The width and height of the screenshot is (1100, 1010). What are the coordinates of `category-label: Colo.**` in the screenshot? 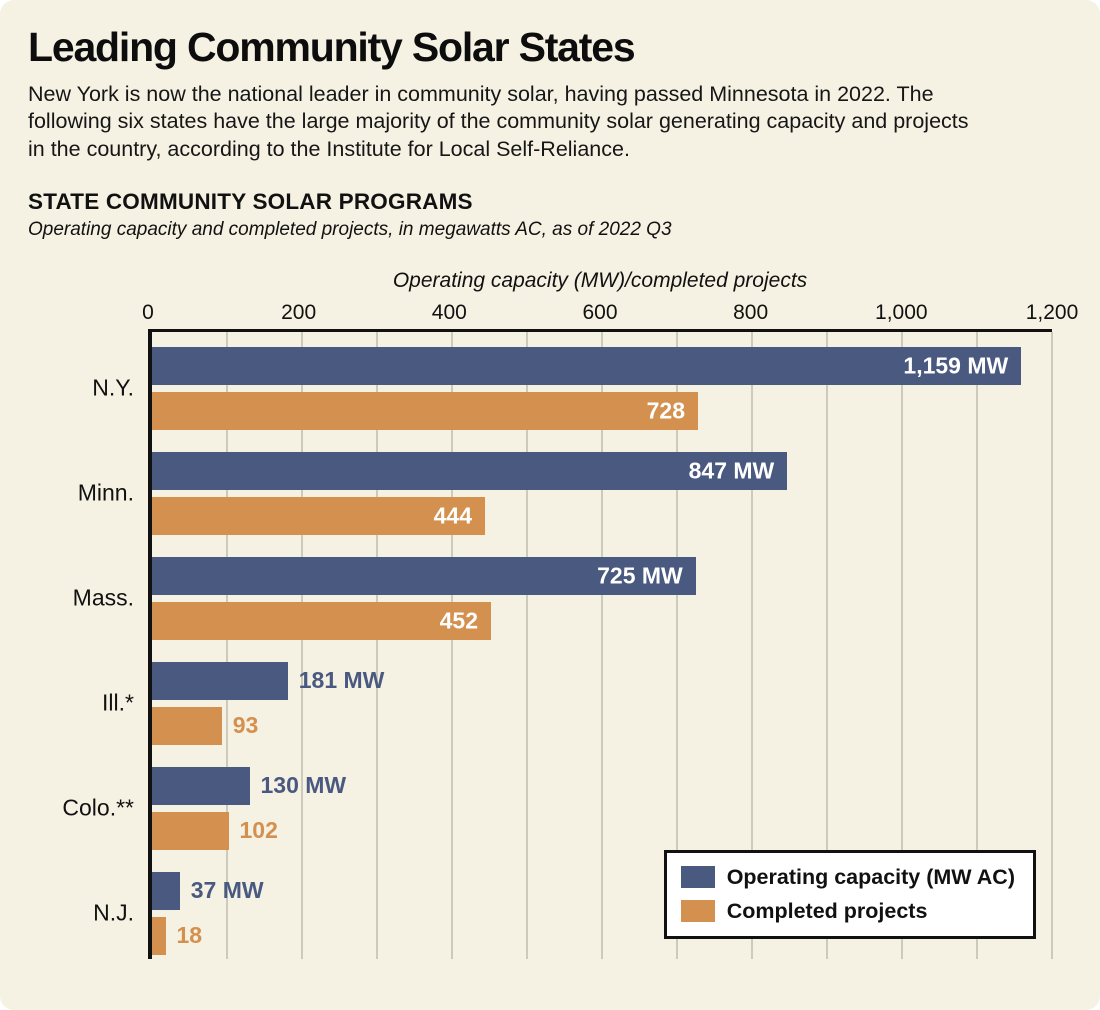 It's located at (98, 807).